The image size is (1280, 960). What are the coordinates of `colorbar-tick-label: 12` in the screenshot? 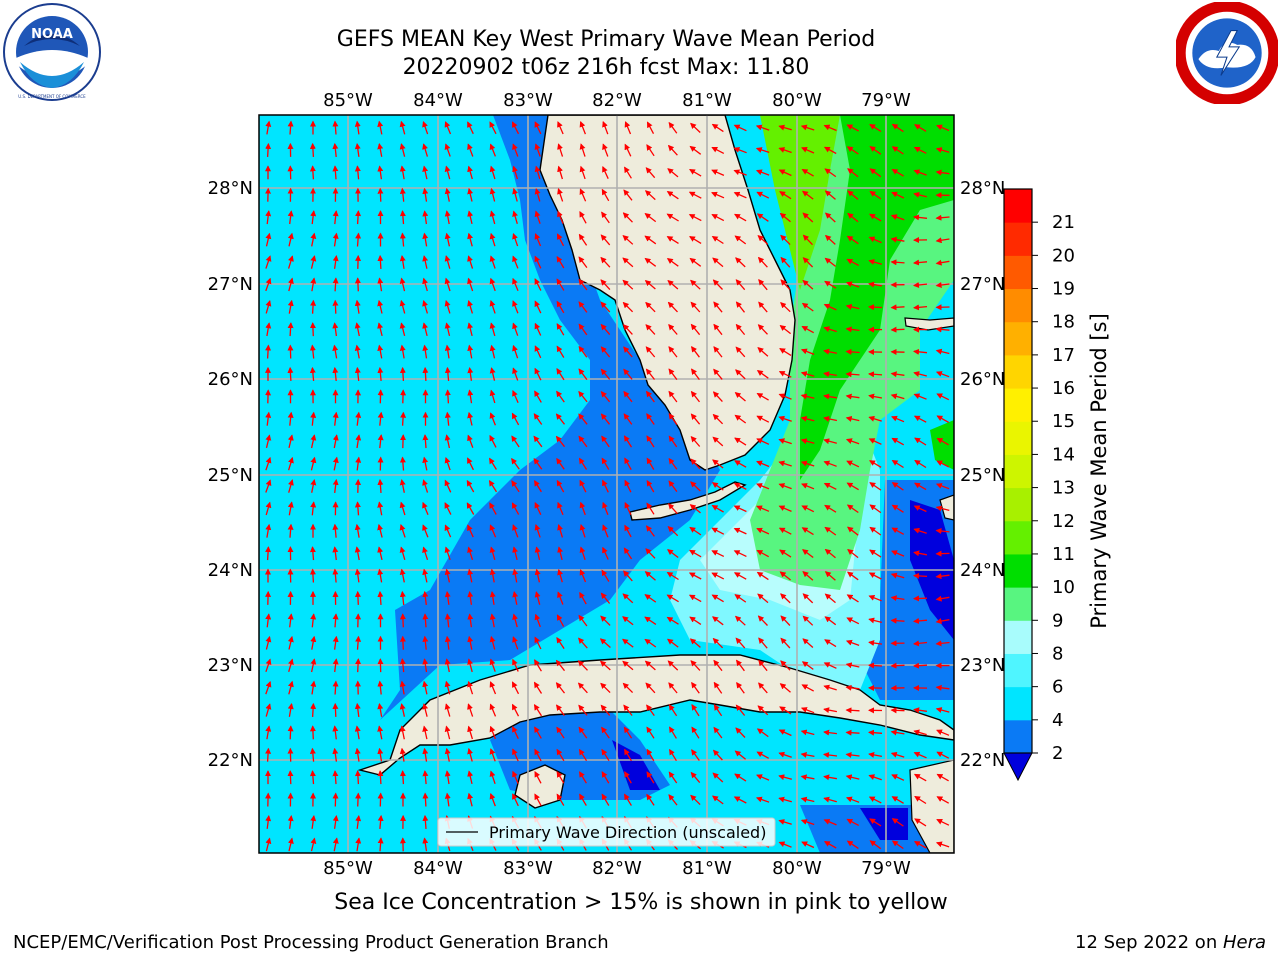 It's located at (1063, 521).